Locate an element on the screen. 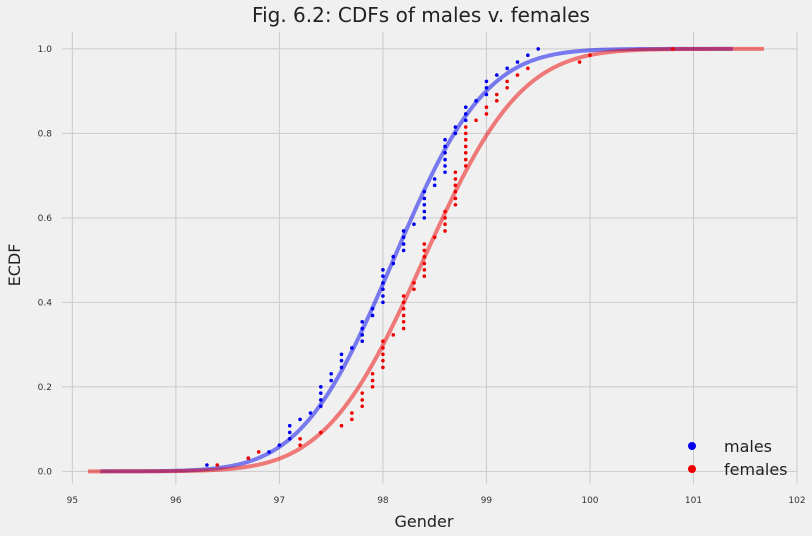 This screenshot has height=536, width=812. x-tick-label: 99 is located at coordinates (487, 501).